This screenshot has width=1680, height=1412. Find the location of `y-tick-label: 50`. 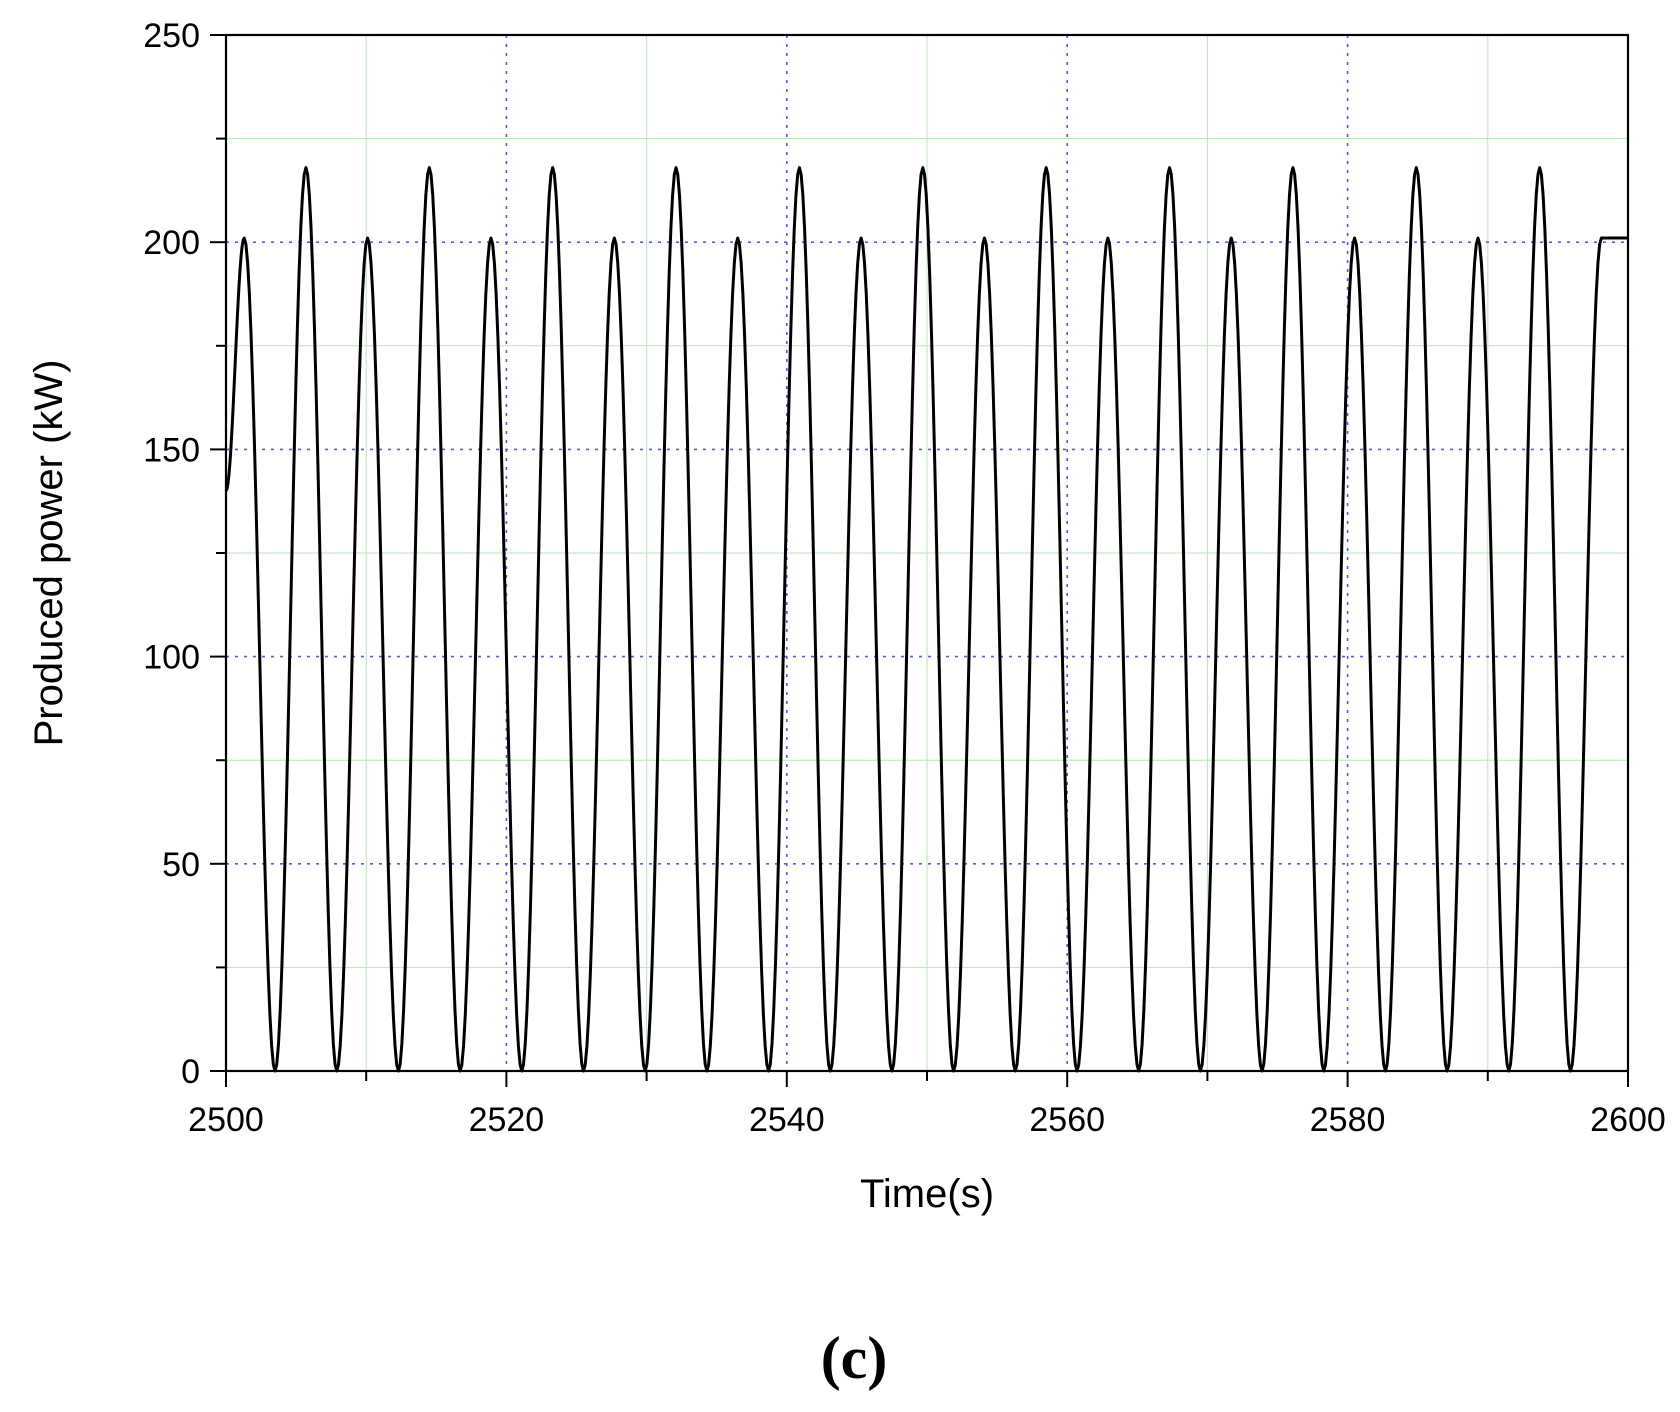

y-tick-label: 50 is located at coordinates (181, 865).